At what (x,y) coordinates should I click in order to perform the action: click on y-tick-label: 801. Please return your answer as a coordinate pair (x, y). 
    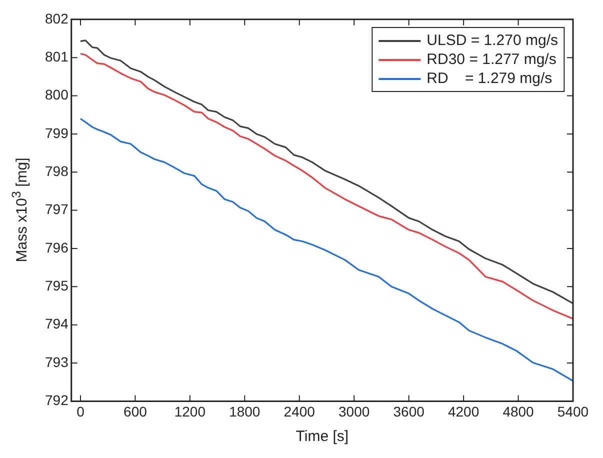
    Looking at the image, I should click on (57, 56).